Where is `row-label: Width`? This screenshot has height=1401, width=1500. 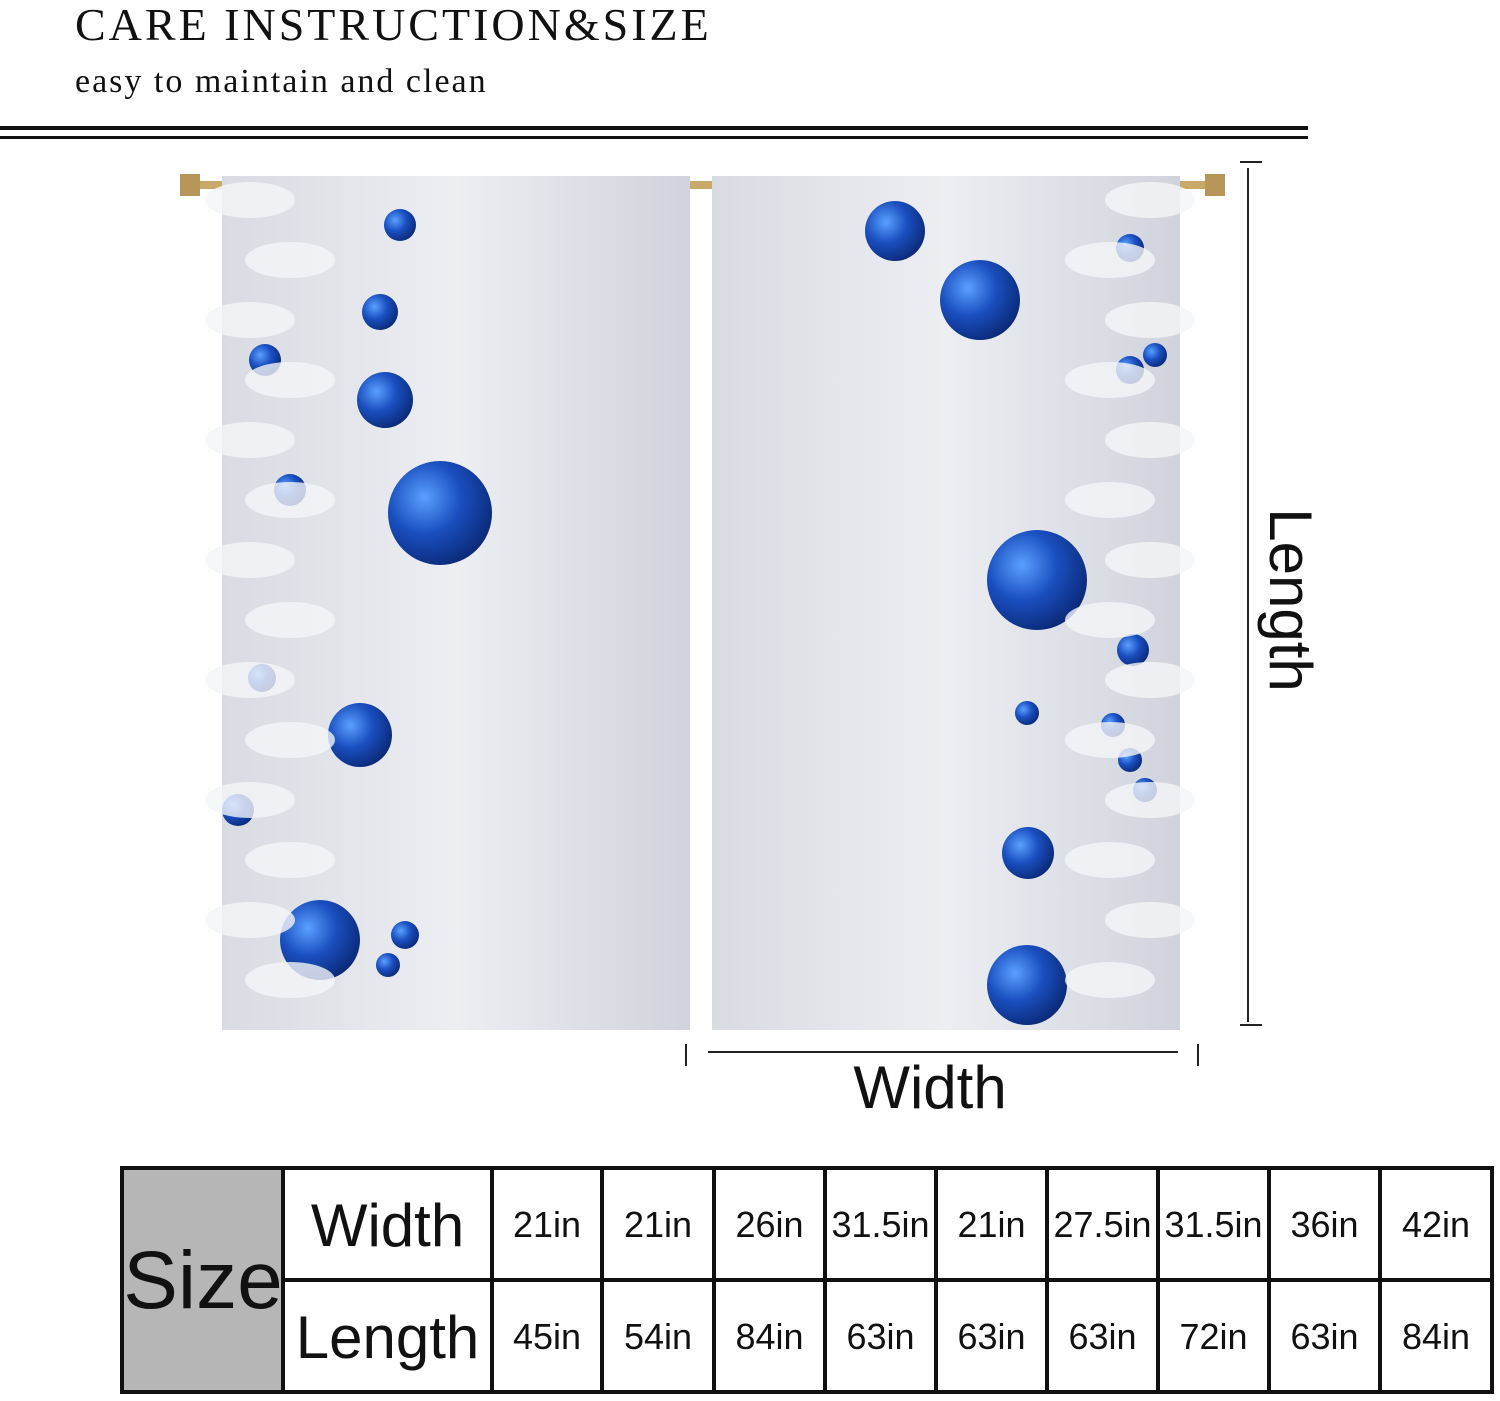
row-label: Width is located at coordinates (387, 1225).